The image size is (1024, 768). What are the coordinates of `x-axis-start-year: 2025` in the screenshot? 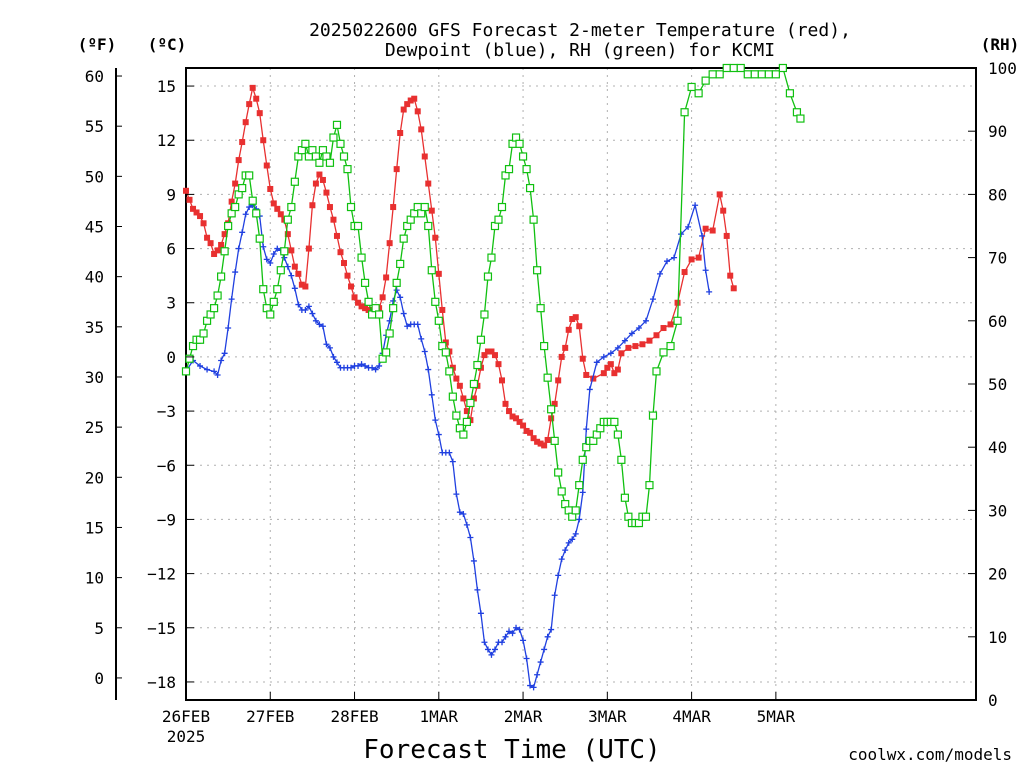 It's located at (186, 736).